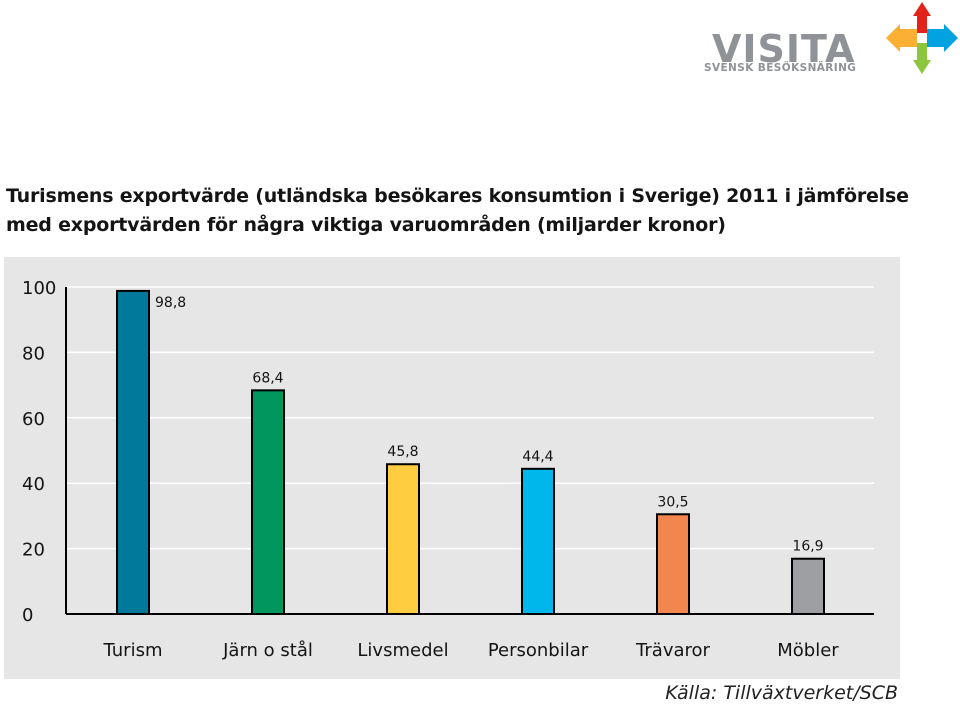  I want to click on x-tick-label: Trävaror, so click(672, 650).